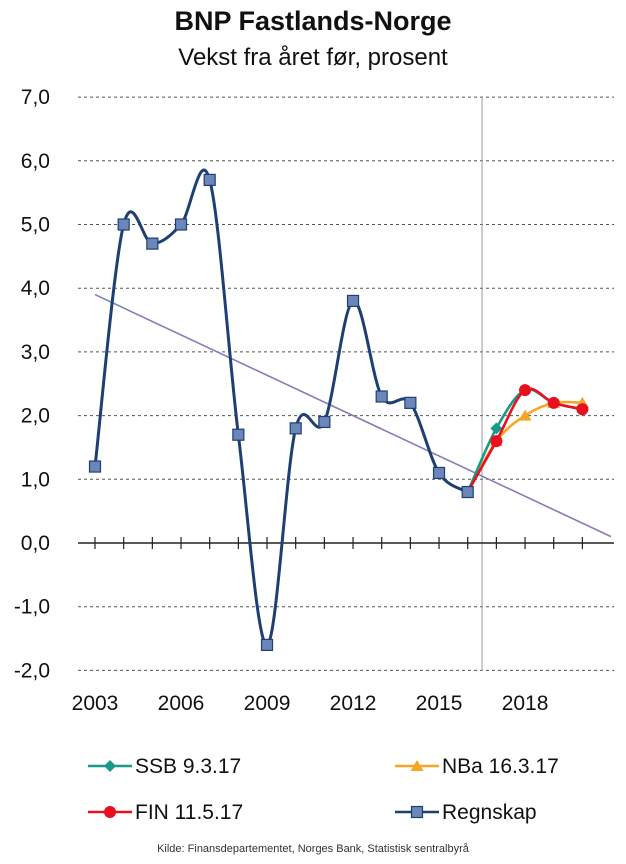 This screenshot has width=626, height=864. Describe the element at coordinates (323, 789) in the screenshot. I see `legend: SSB 9.3.17 NBa 16.3.17 FIN 11.5.17 Regnskap` at that location.